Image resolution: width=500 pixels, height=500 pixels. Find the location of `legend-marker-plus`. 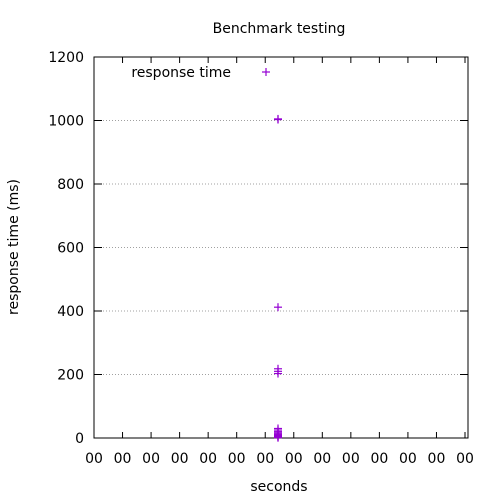

legend-marker-plus is located at coordinates (266, 72).